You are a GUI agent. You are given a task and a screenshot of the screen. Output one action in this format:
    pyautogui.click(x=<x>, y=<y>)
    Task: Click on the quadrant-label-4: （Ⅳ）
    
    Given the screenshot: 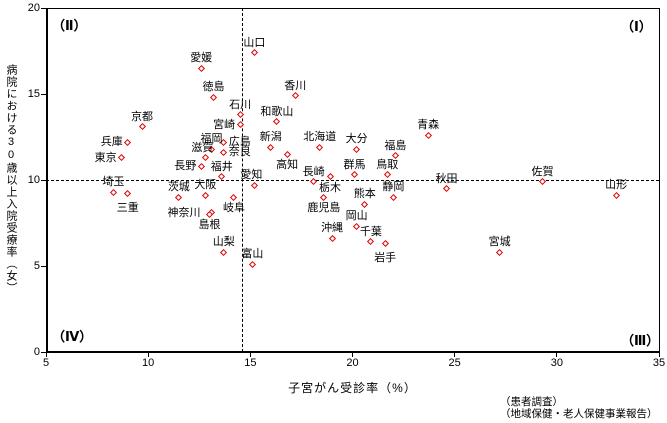 What is the action you would take?
    pyautogui.click(x=72, y=336)
    